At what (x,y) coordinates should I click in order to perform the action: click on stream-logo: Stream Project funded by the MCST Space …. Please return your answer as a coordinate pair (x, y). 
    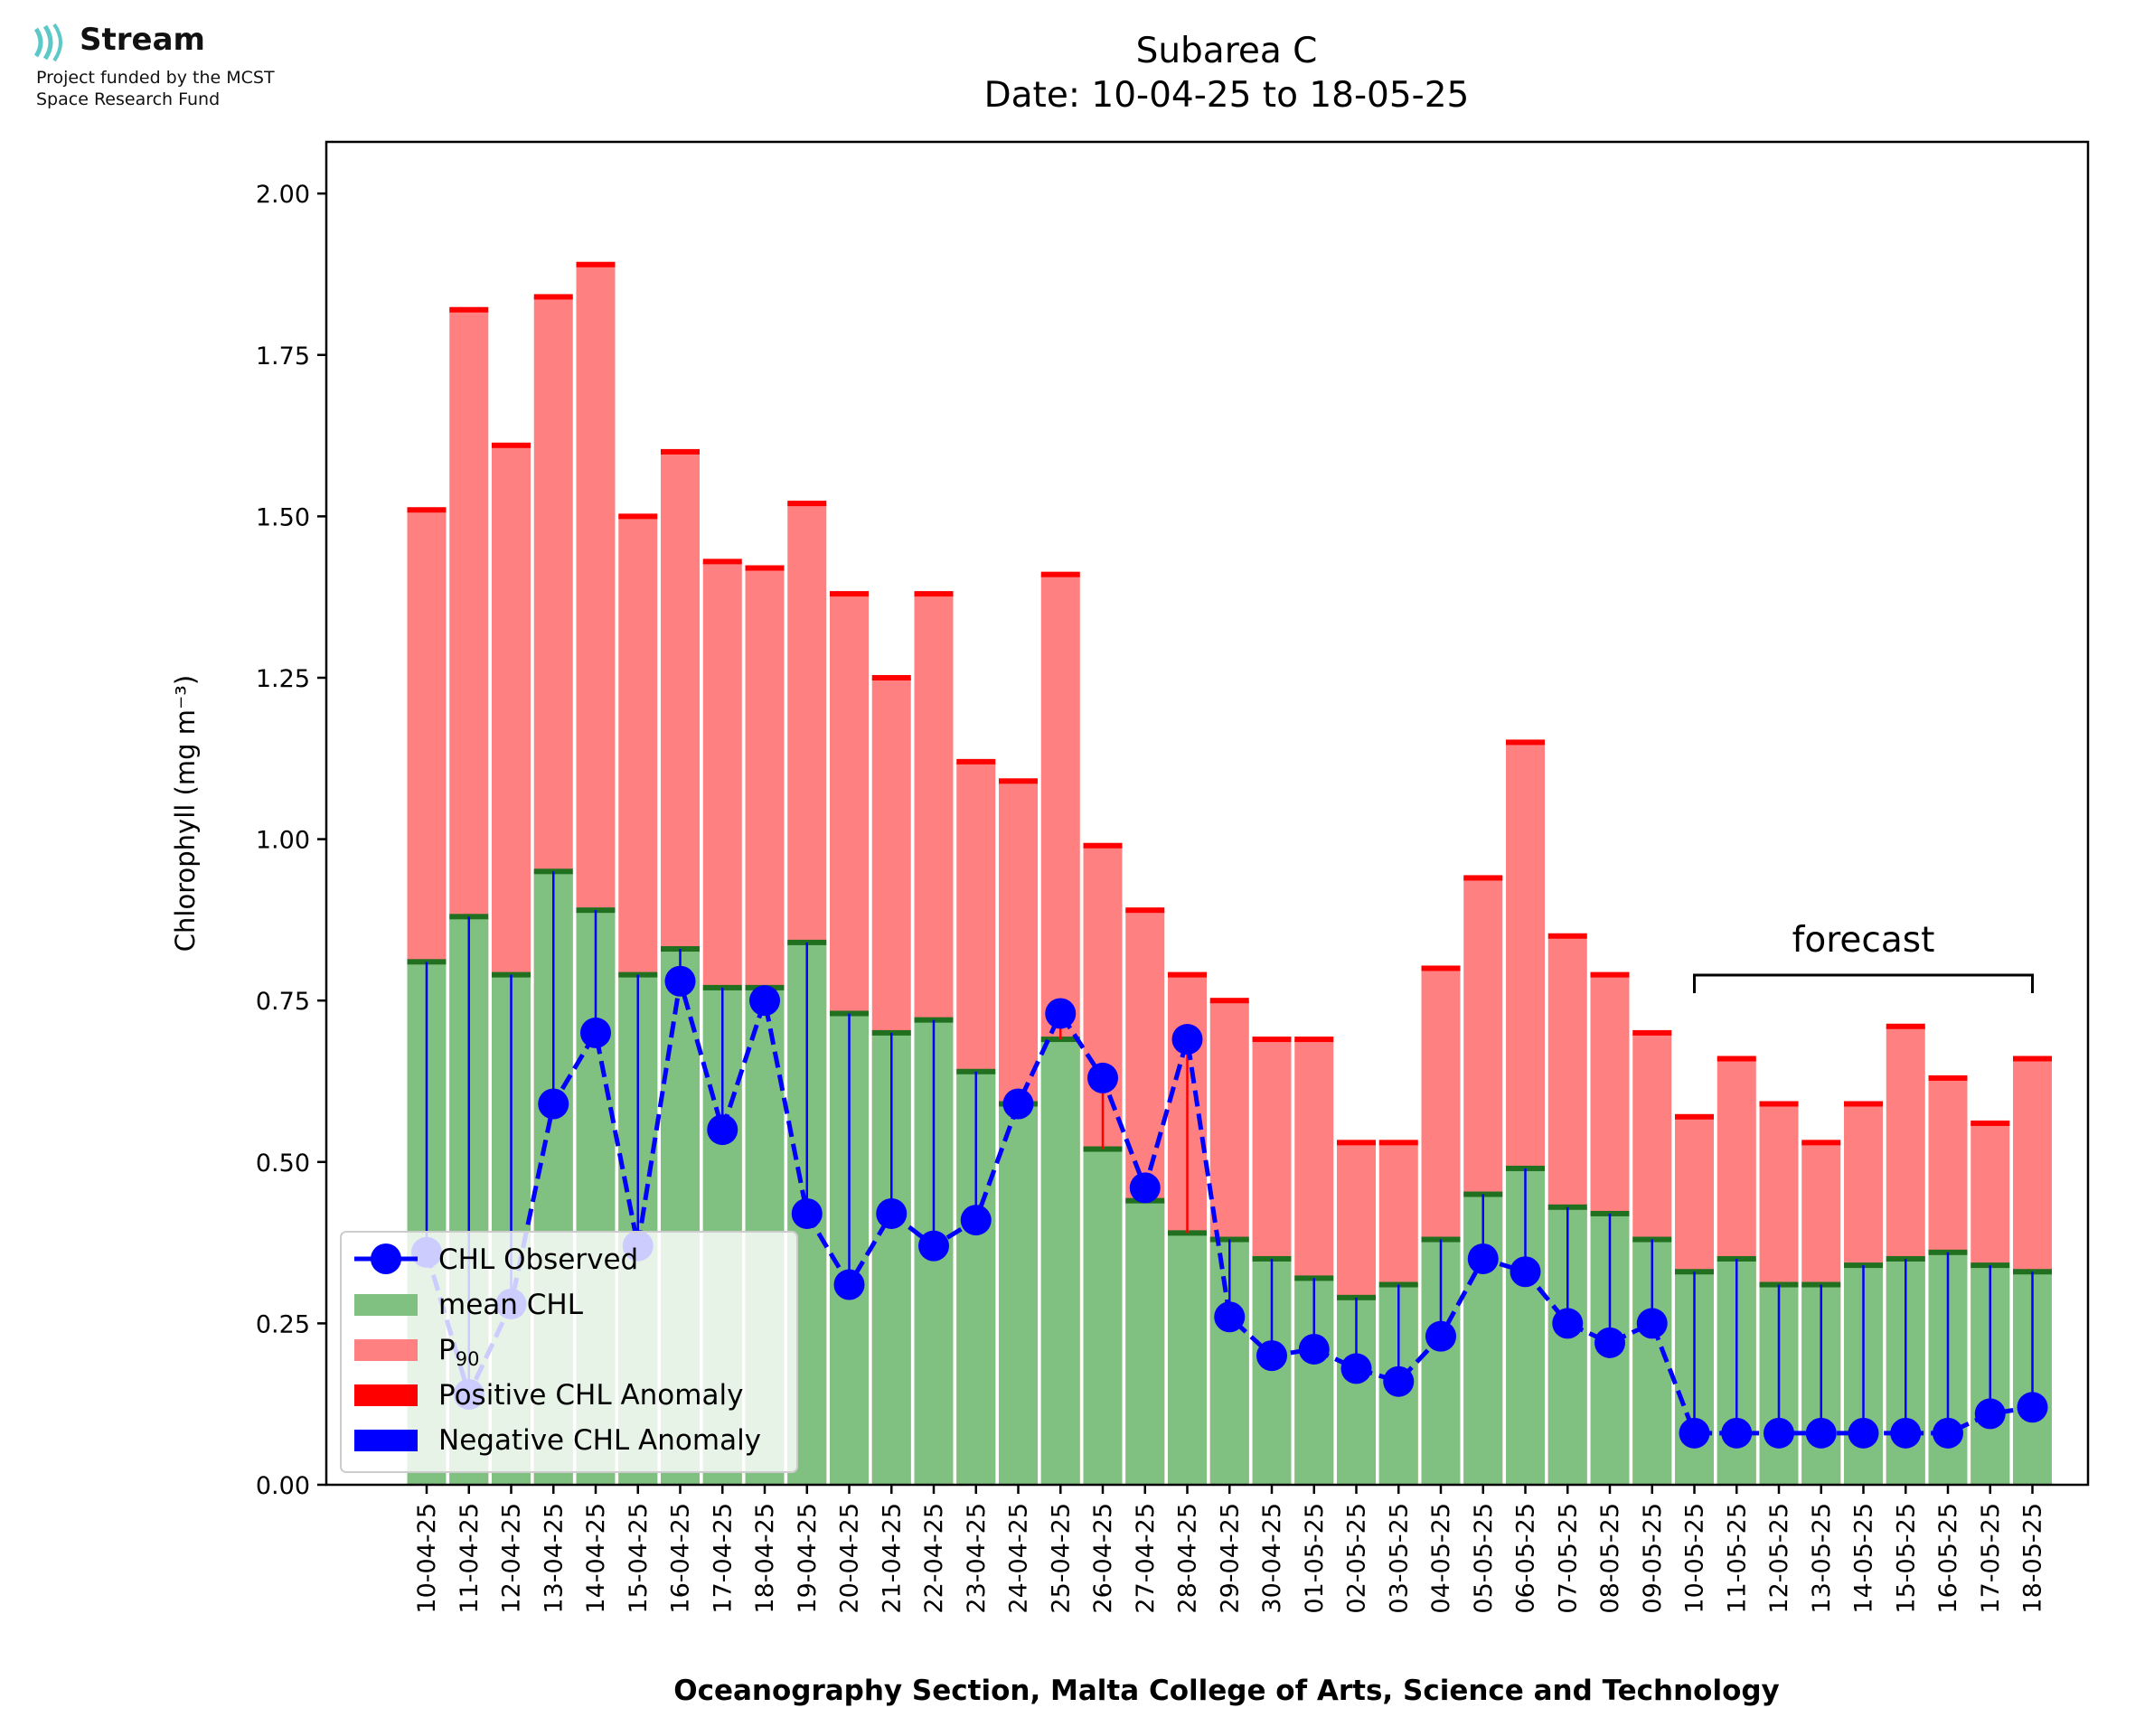
    Looking at the image, I should click on (186, 72).